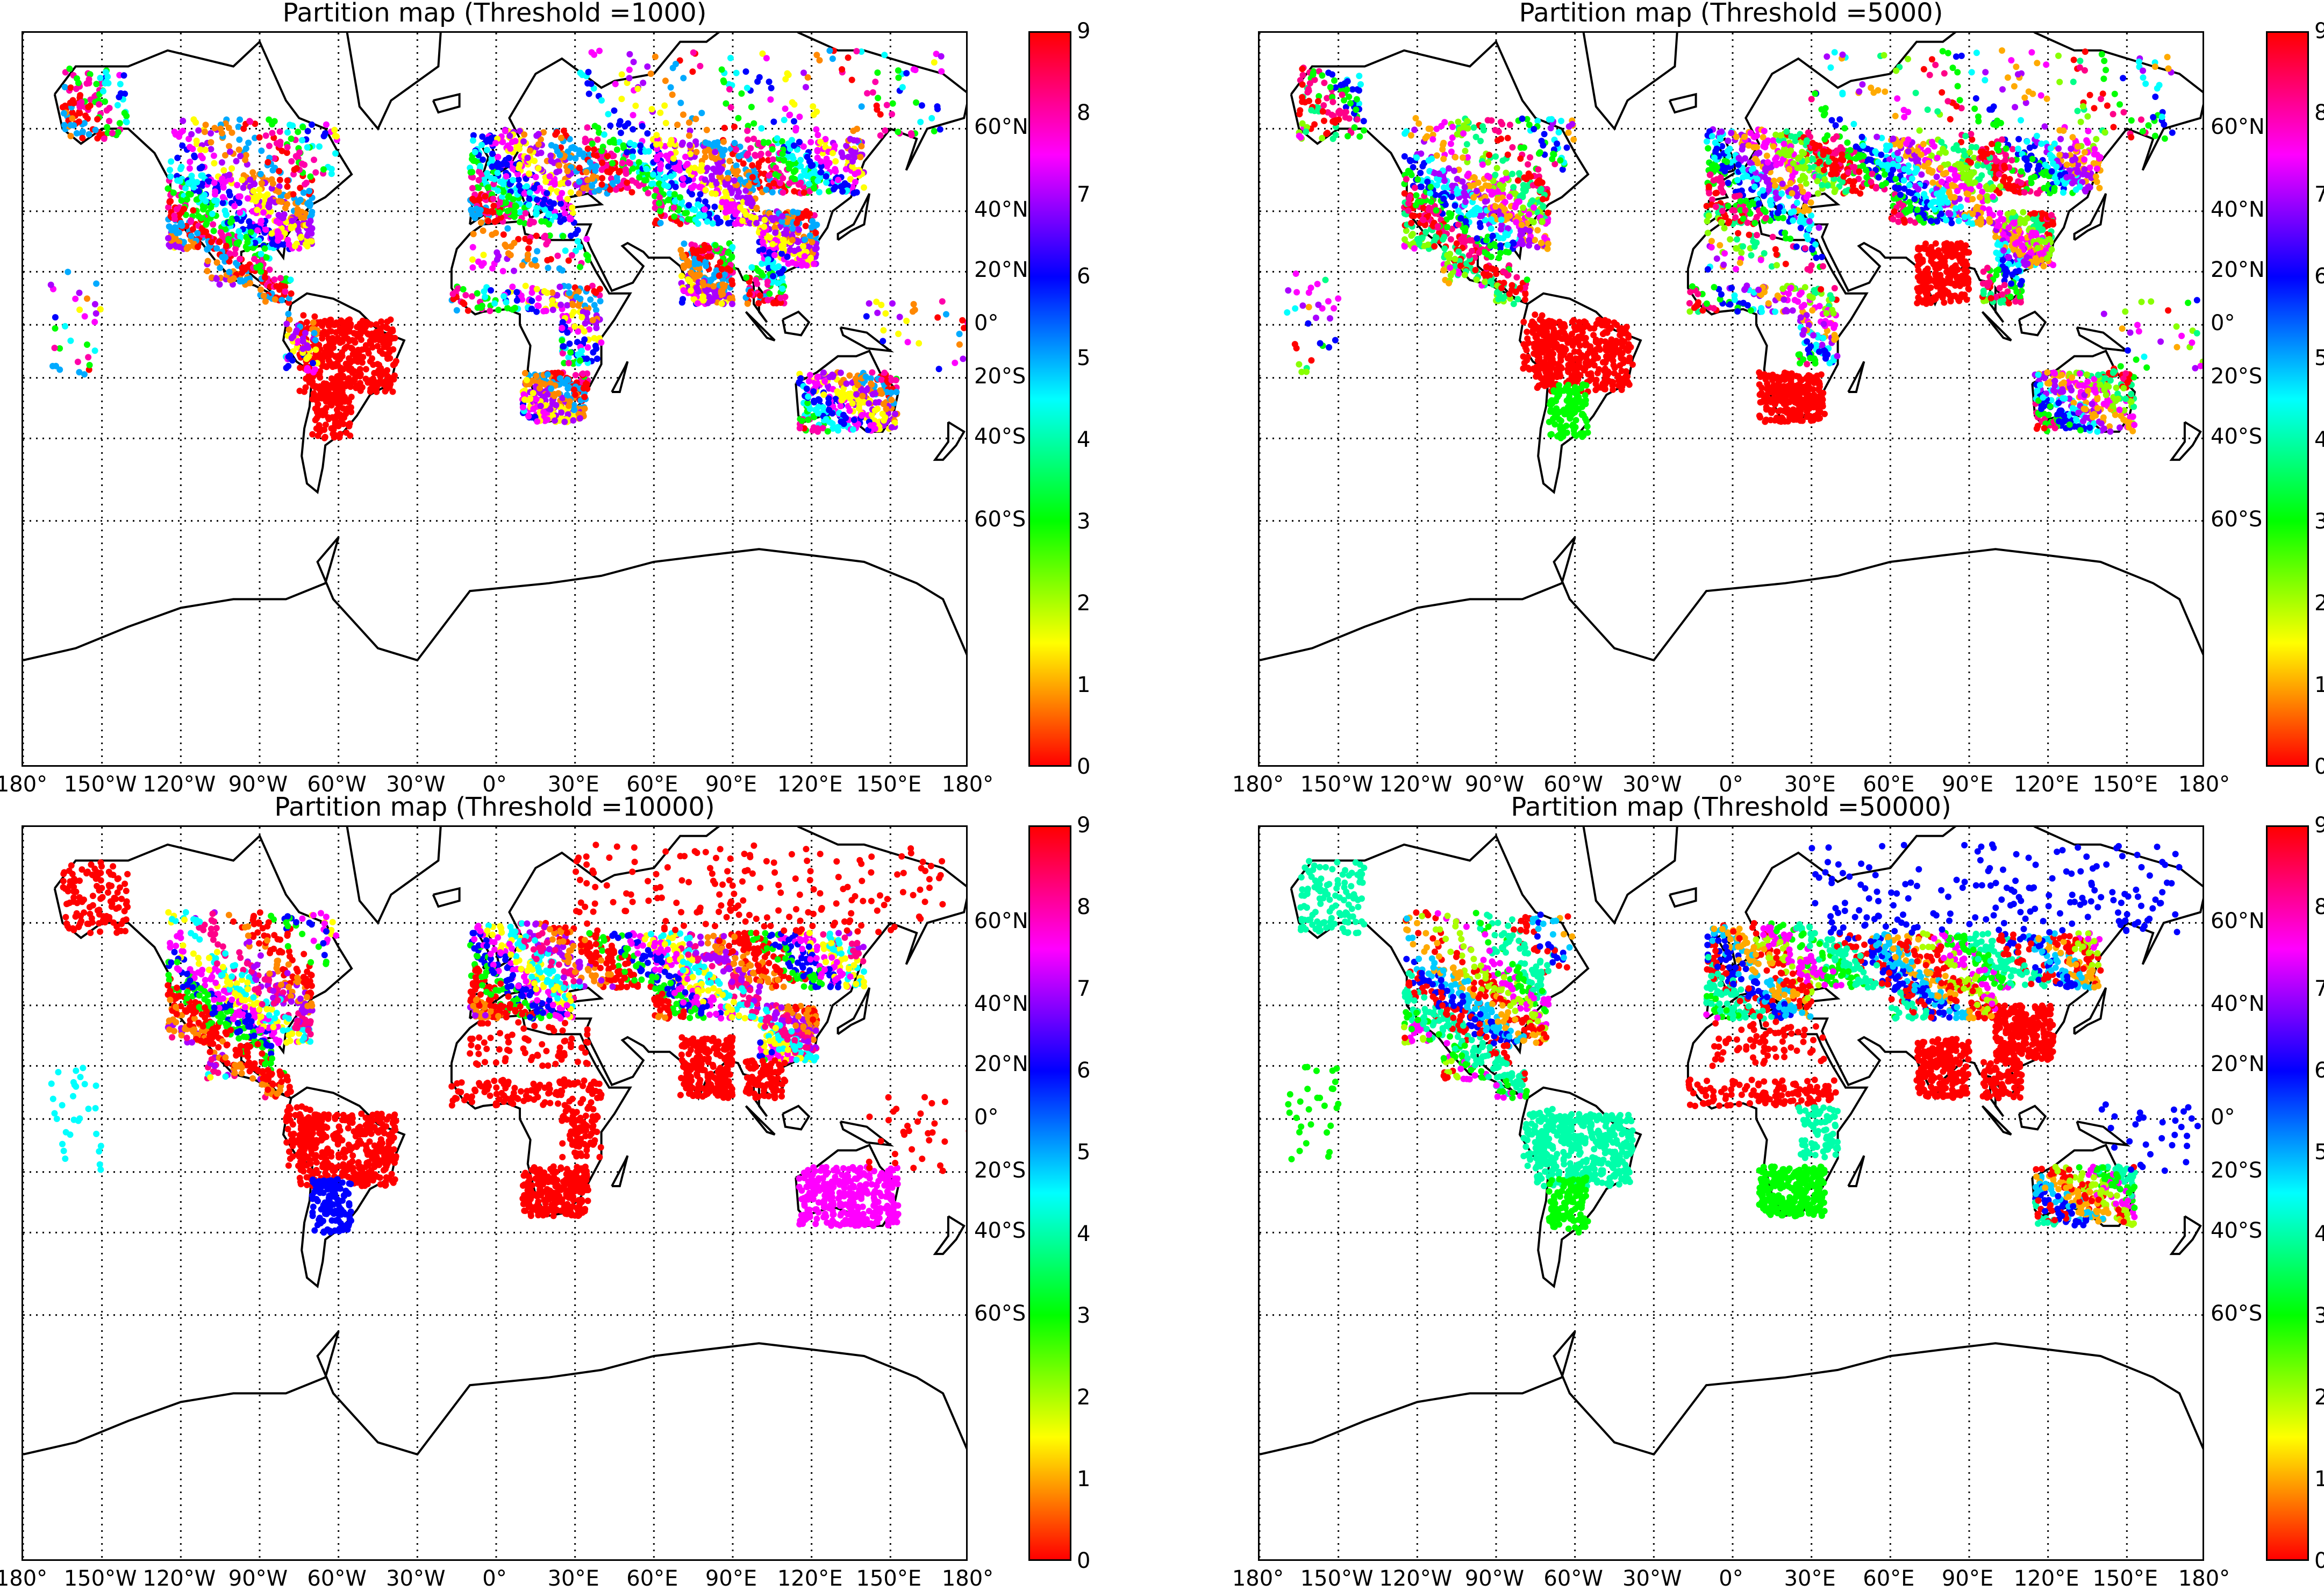 This screenshot has width=2324, height=1591. I want to click on coastline, so click(619, 376).